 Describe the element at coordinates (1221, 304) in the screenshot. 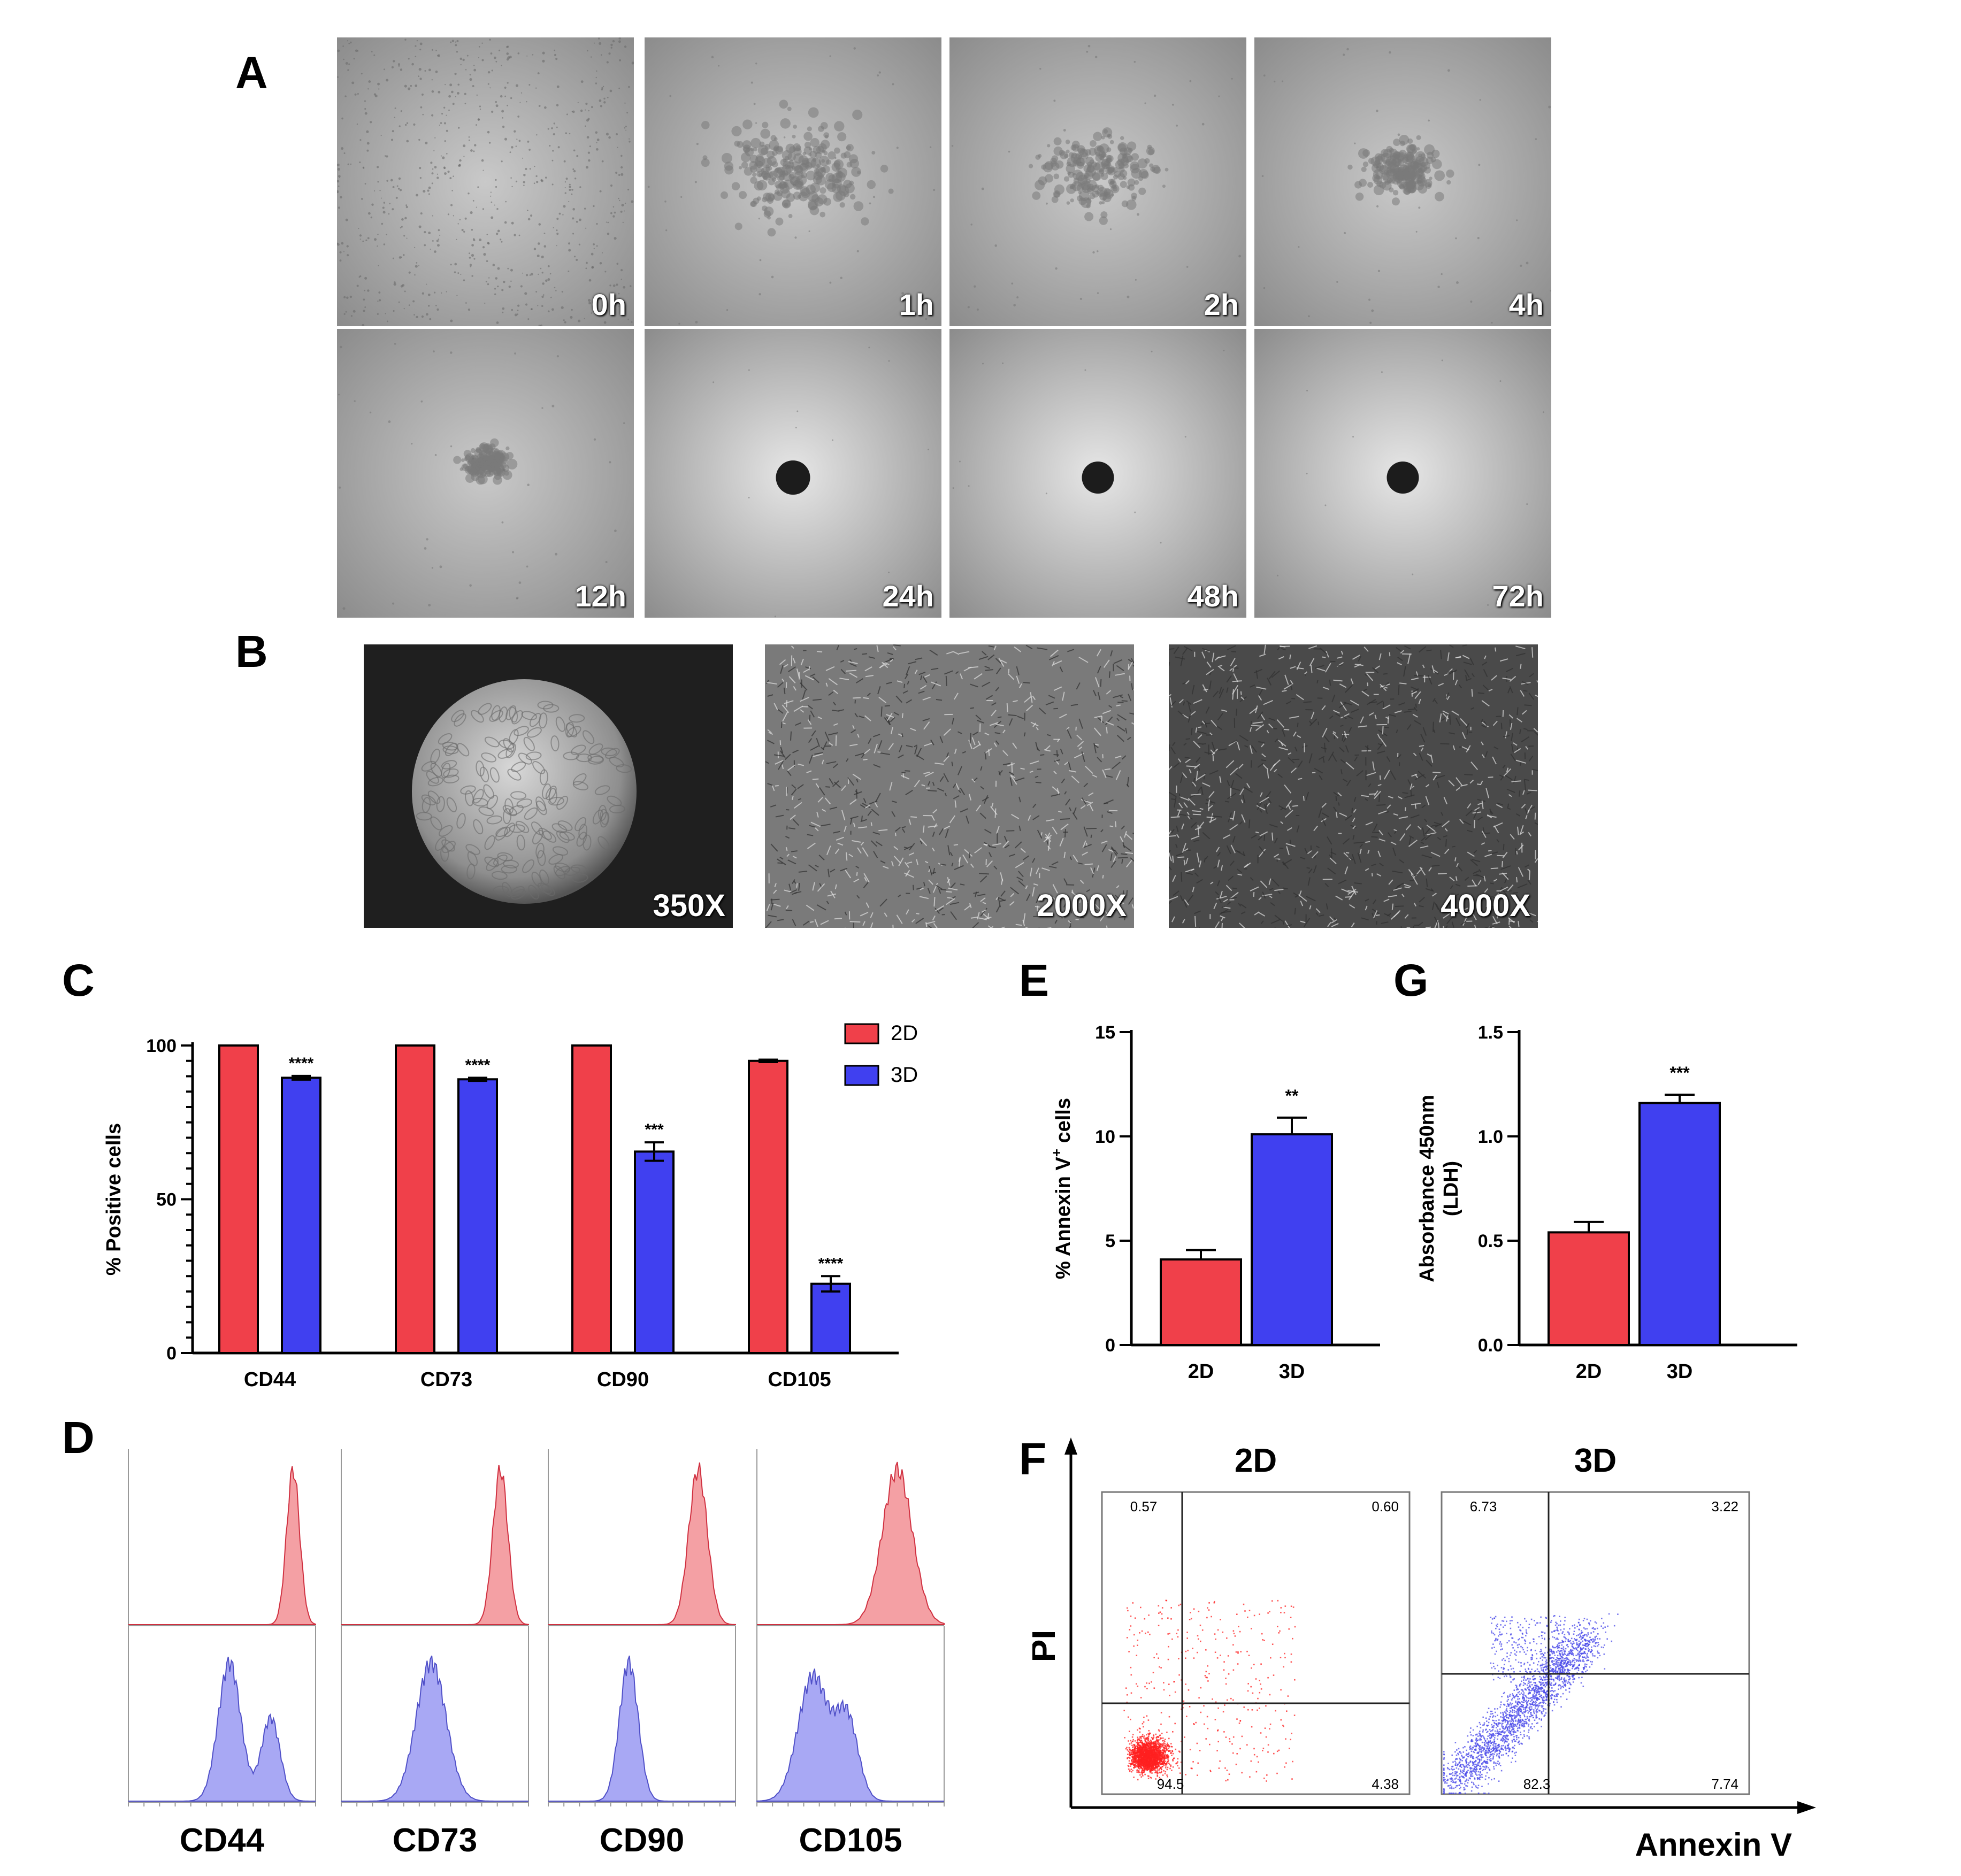

I see `timepoint-label: 2h` at that location.